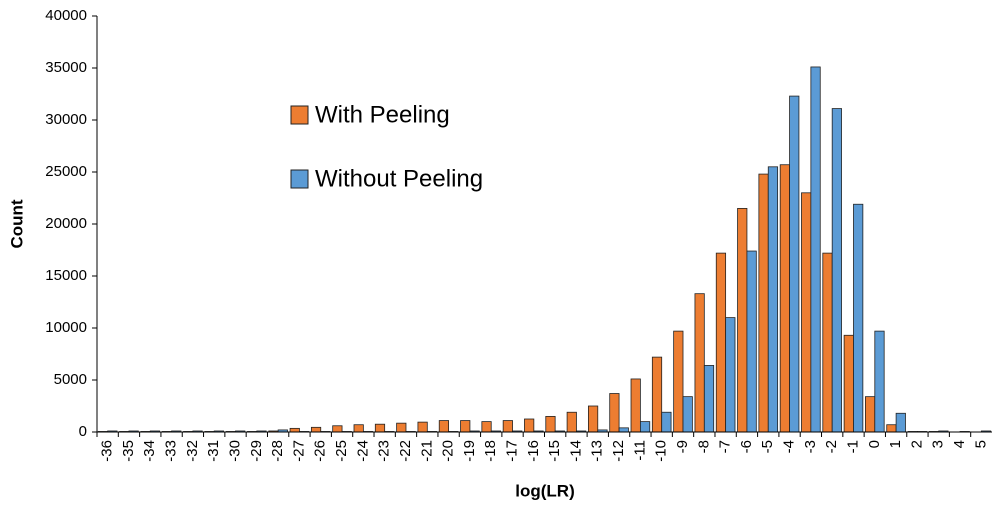  I want to click on x-tick-label: -20, so click(448, 451).